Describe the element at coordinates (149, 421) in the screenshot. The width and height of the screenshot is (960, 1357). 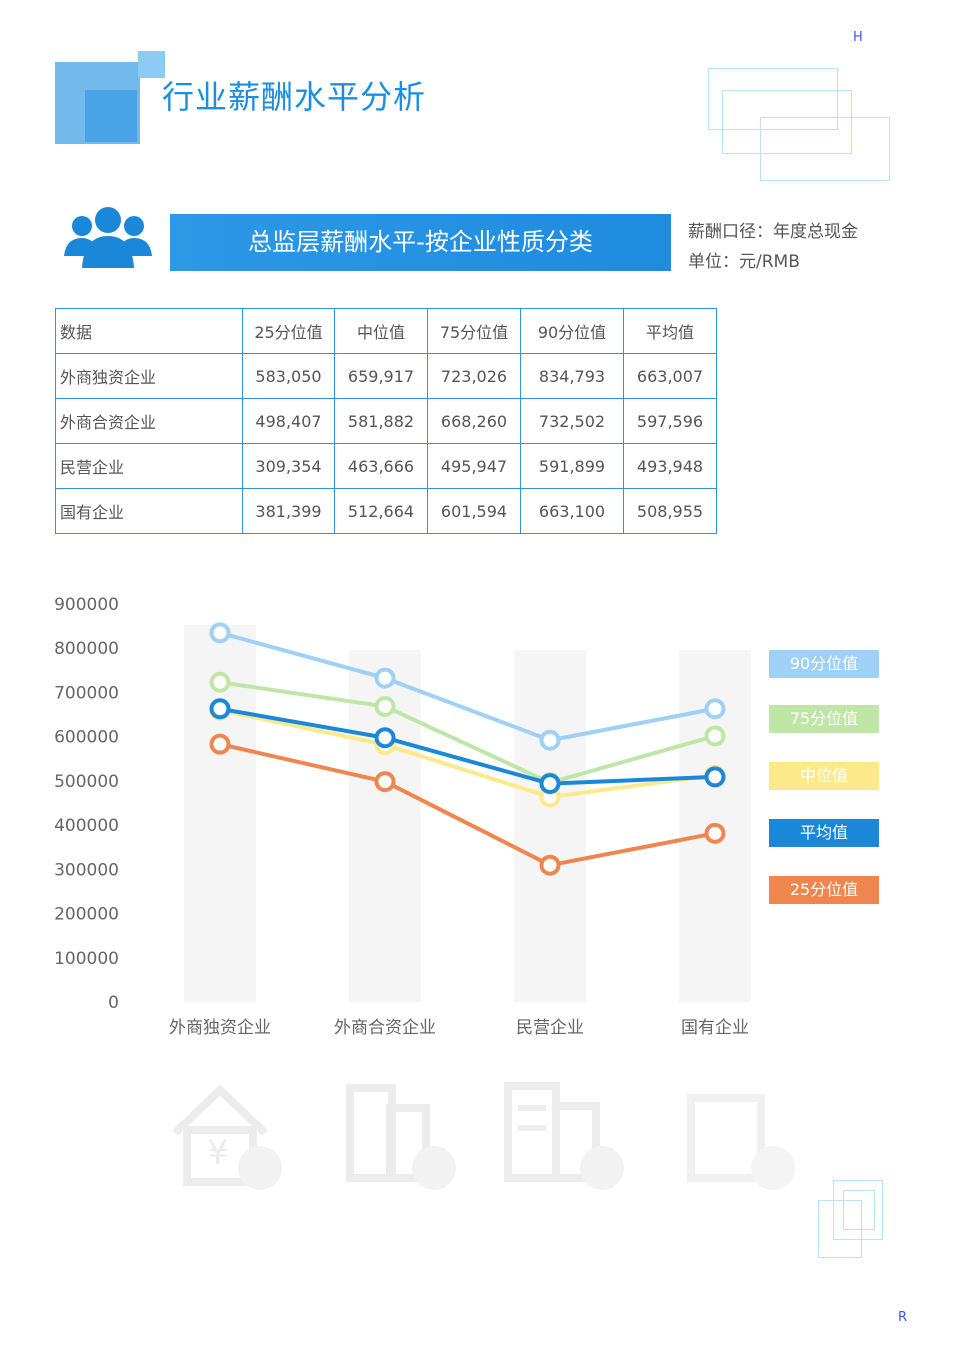
I see `table-cell-category: 外商合资企业` at that location.